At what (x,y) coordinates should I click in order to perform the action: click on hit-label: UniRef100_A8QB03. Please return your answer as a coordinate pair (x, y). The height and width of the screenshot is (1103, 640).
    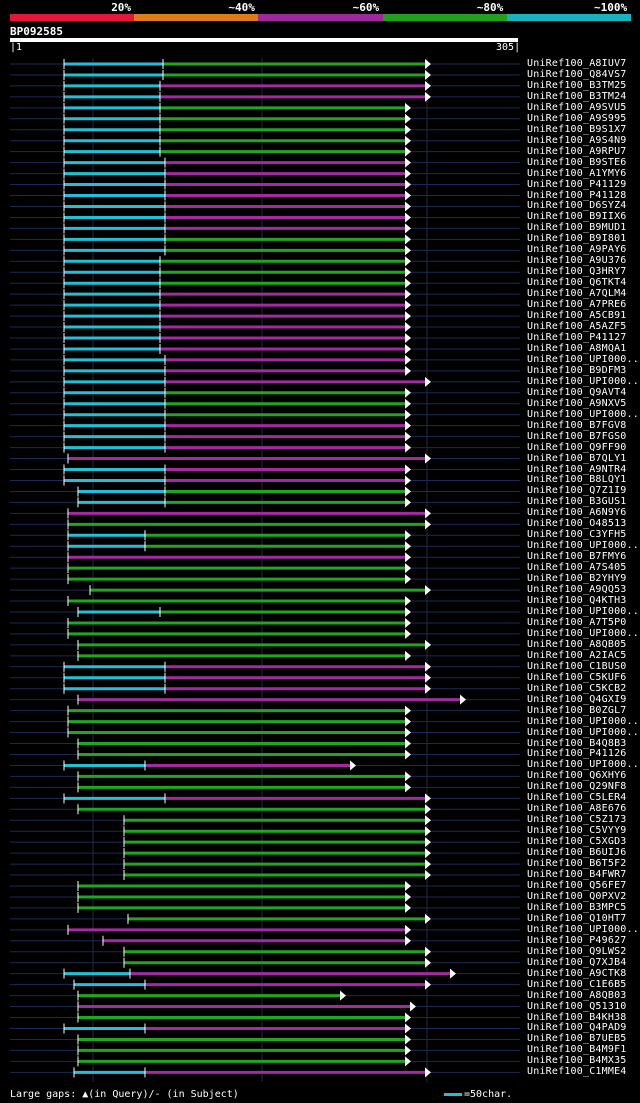
    Looking at the image, I should click on (577, 995).